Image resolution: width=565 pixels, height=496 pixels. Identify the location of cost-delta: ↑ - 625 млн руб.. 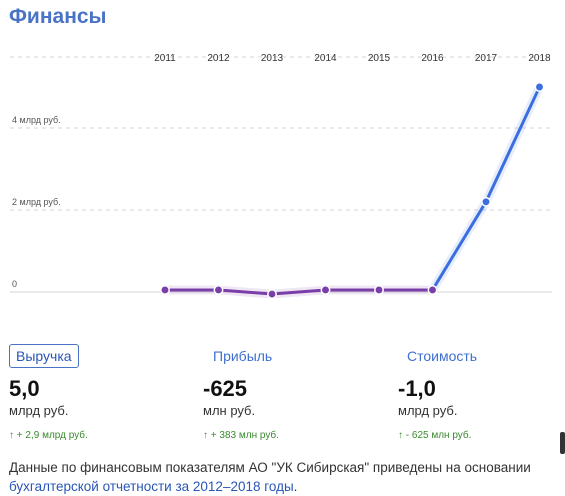
(435, 435).